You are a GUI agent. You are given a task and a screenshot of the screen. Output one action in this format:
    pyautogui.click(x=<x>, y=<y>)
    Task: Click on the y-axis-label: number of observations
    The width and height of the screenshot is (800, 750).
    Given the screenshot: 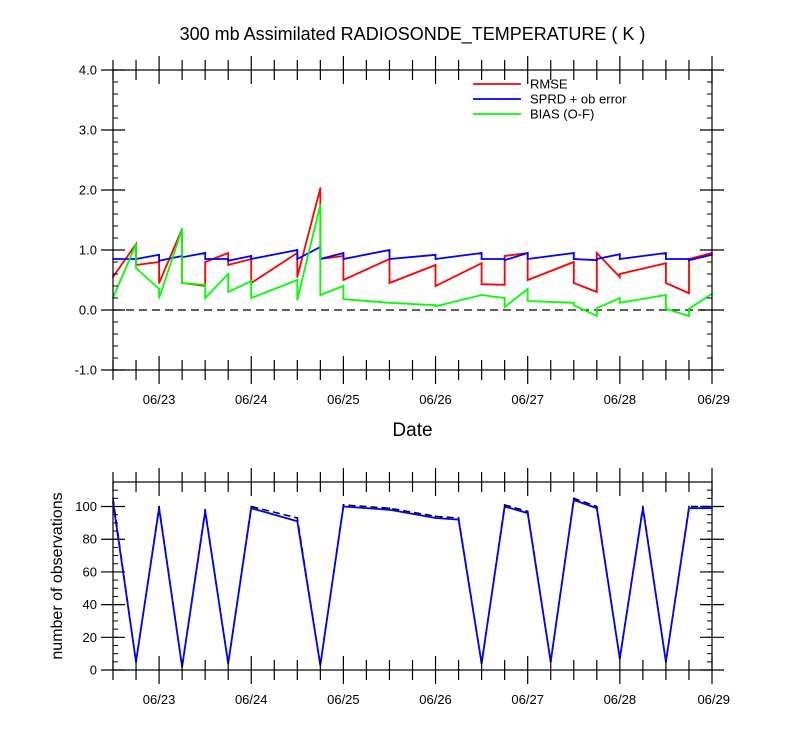 What is the action you would take?
    pyautogui.click(x=57, y=575)
    